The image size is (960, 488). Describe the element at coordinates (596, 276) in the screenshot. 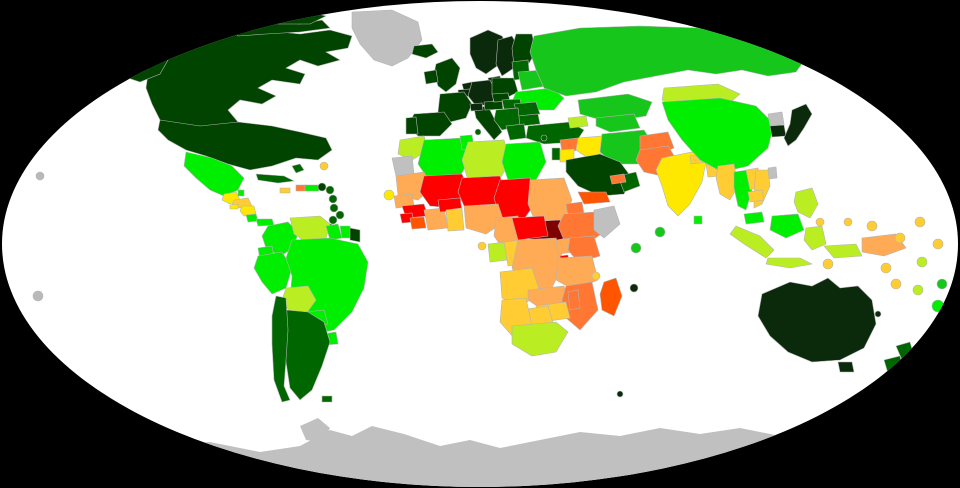

I see `region-comoros-dot` at that location.